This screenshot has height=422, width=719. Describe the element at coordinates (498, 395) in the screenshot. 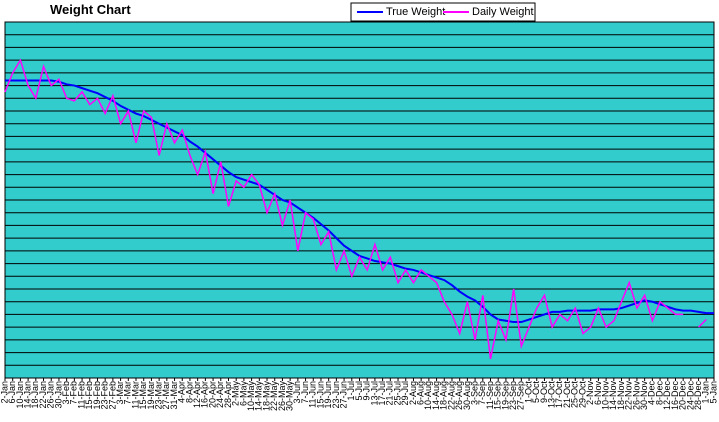

I see `x-tick-label: 15-Sep` at that location.